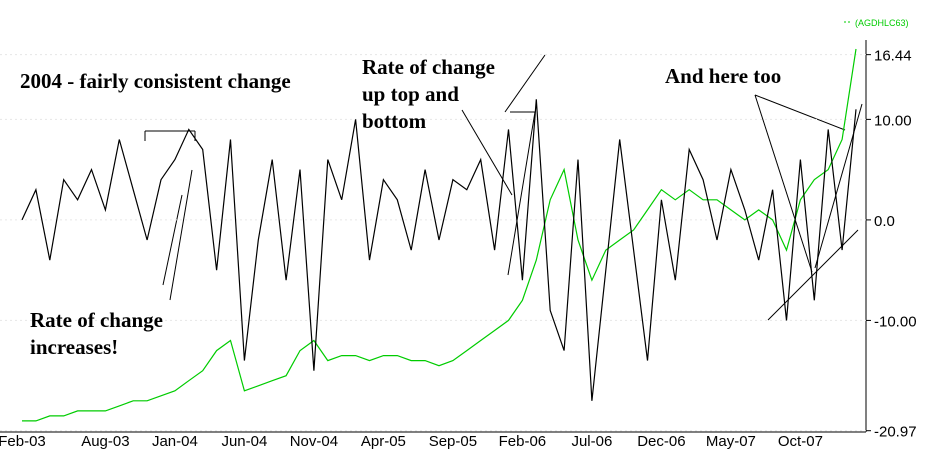 This screenshot has height=458, width=952. What do you see at coordinates (410, 94) in the screenshot?
I see `annotation: up top and` at bounding box center [410, 94].